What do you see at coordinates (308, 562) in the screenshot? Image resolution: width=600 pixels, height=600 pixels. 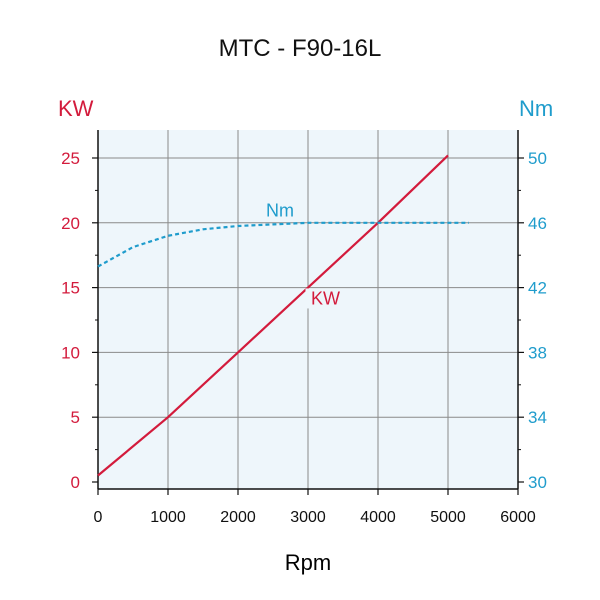 I see `x-axis-title: Rpm` at bounding box center [308, 562].